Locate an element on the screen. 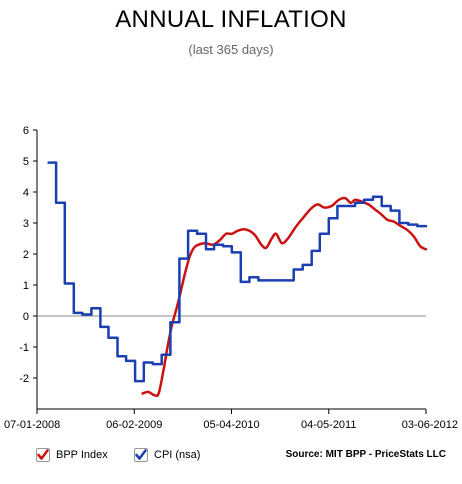 The height and width of the screenshot is (484, 462). legend-item-bpp: BPP Index is located at coordinates (72, 455).